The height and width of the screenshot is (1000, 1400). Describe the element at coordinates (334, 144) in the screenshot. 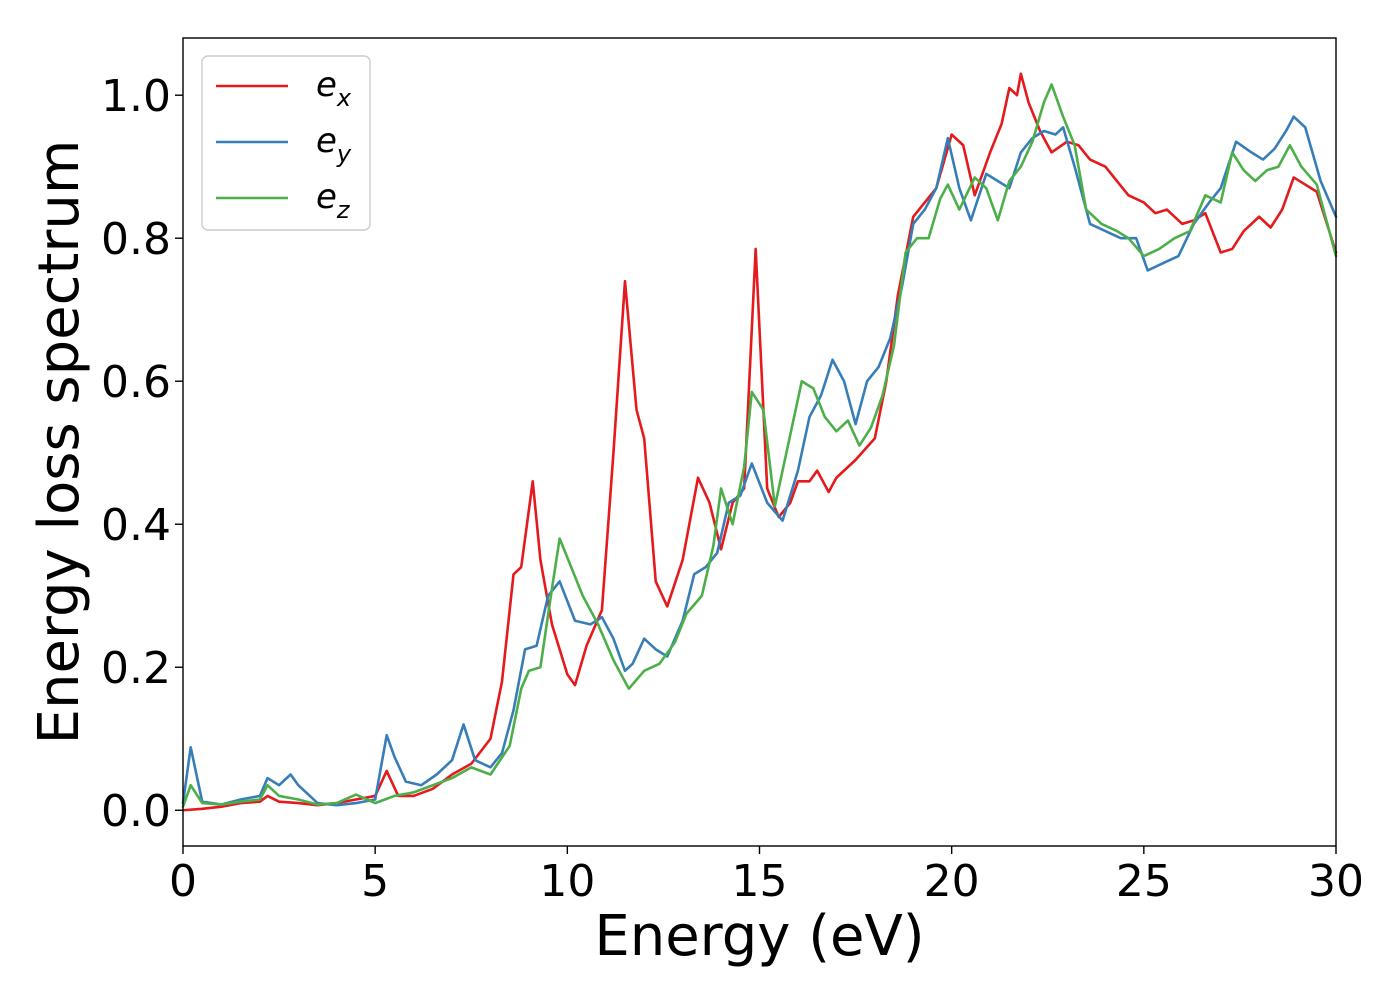

I see `legend-label-y: ey` at that location.